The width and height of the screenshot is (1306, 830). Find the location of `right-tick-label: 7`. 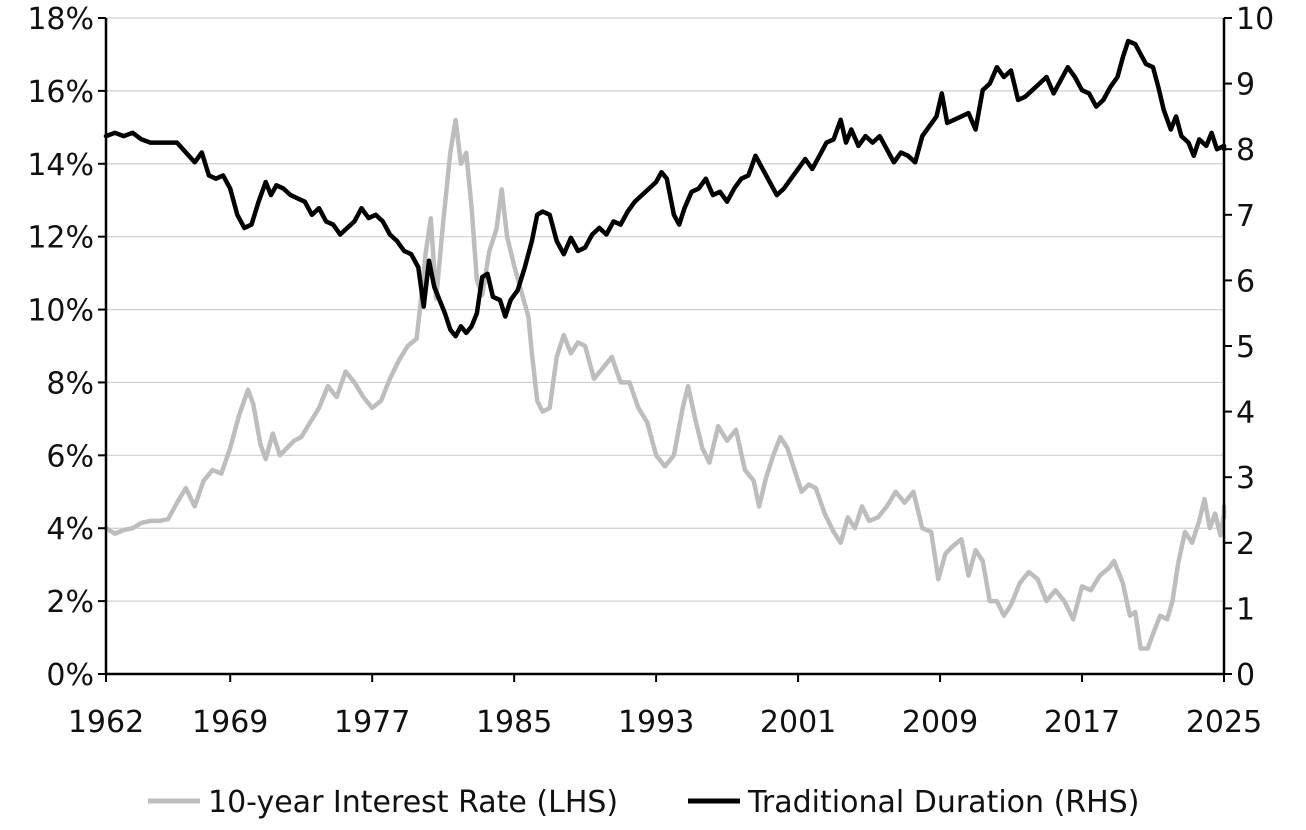

right-tick-label: 7 is located at coordinates (1245, 216).